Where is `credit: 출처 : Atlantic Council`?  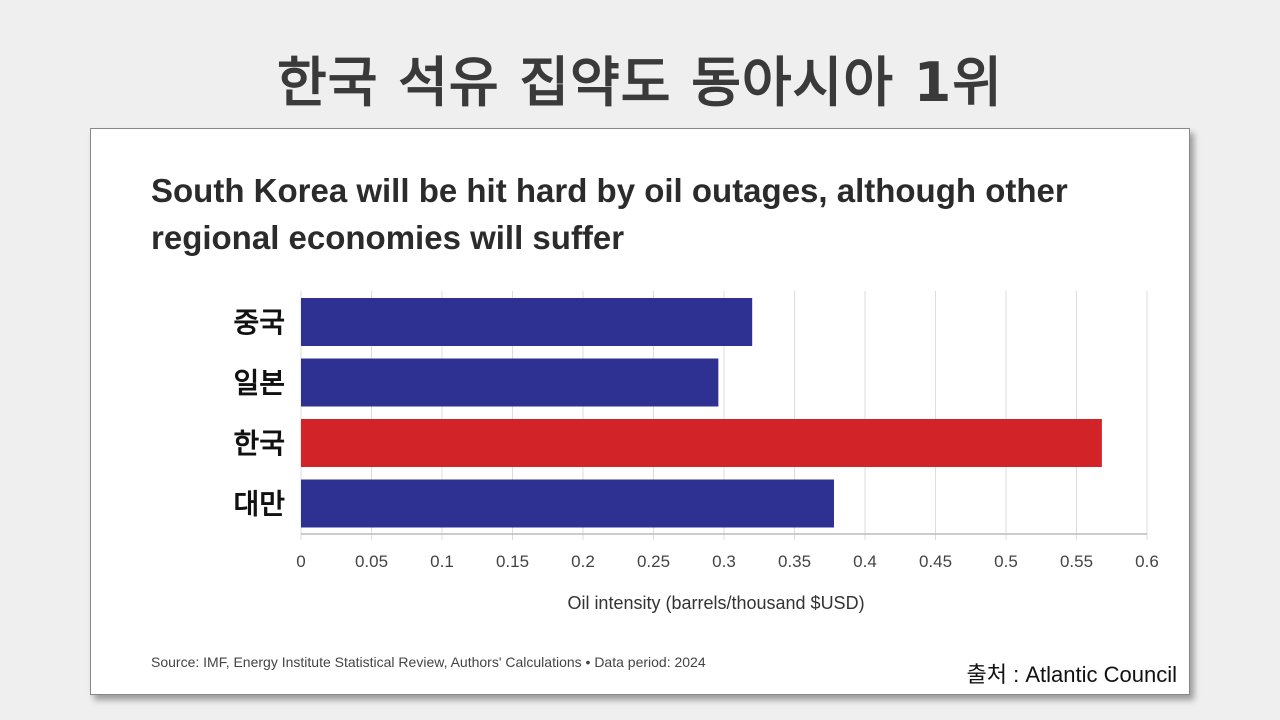
credit: 출처 : Atlantic Council is located at coordinates (1071, 674).